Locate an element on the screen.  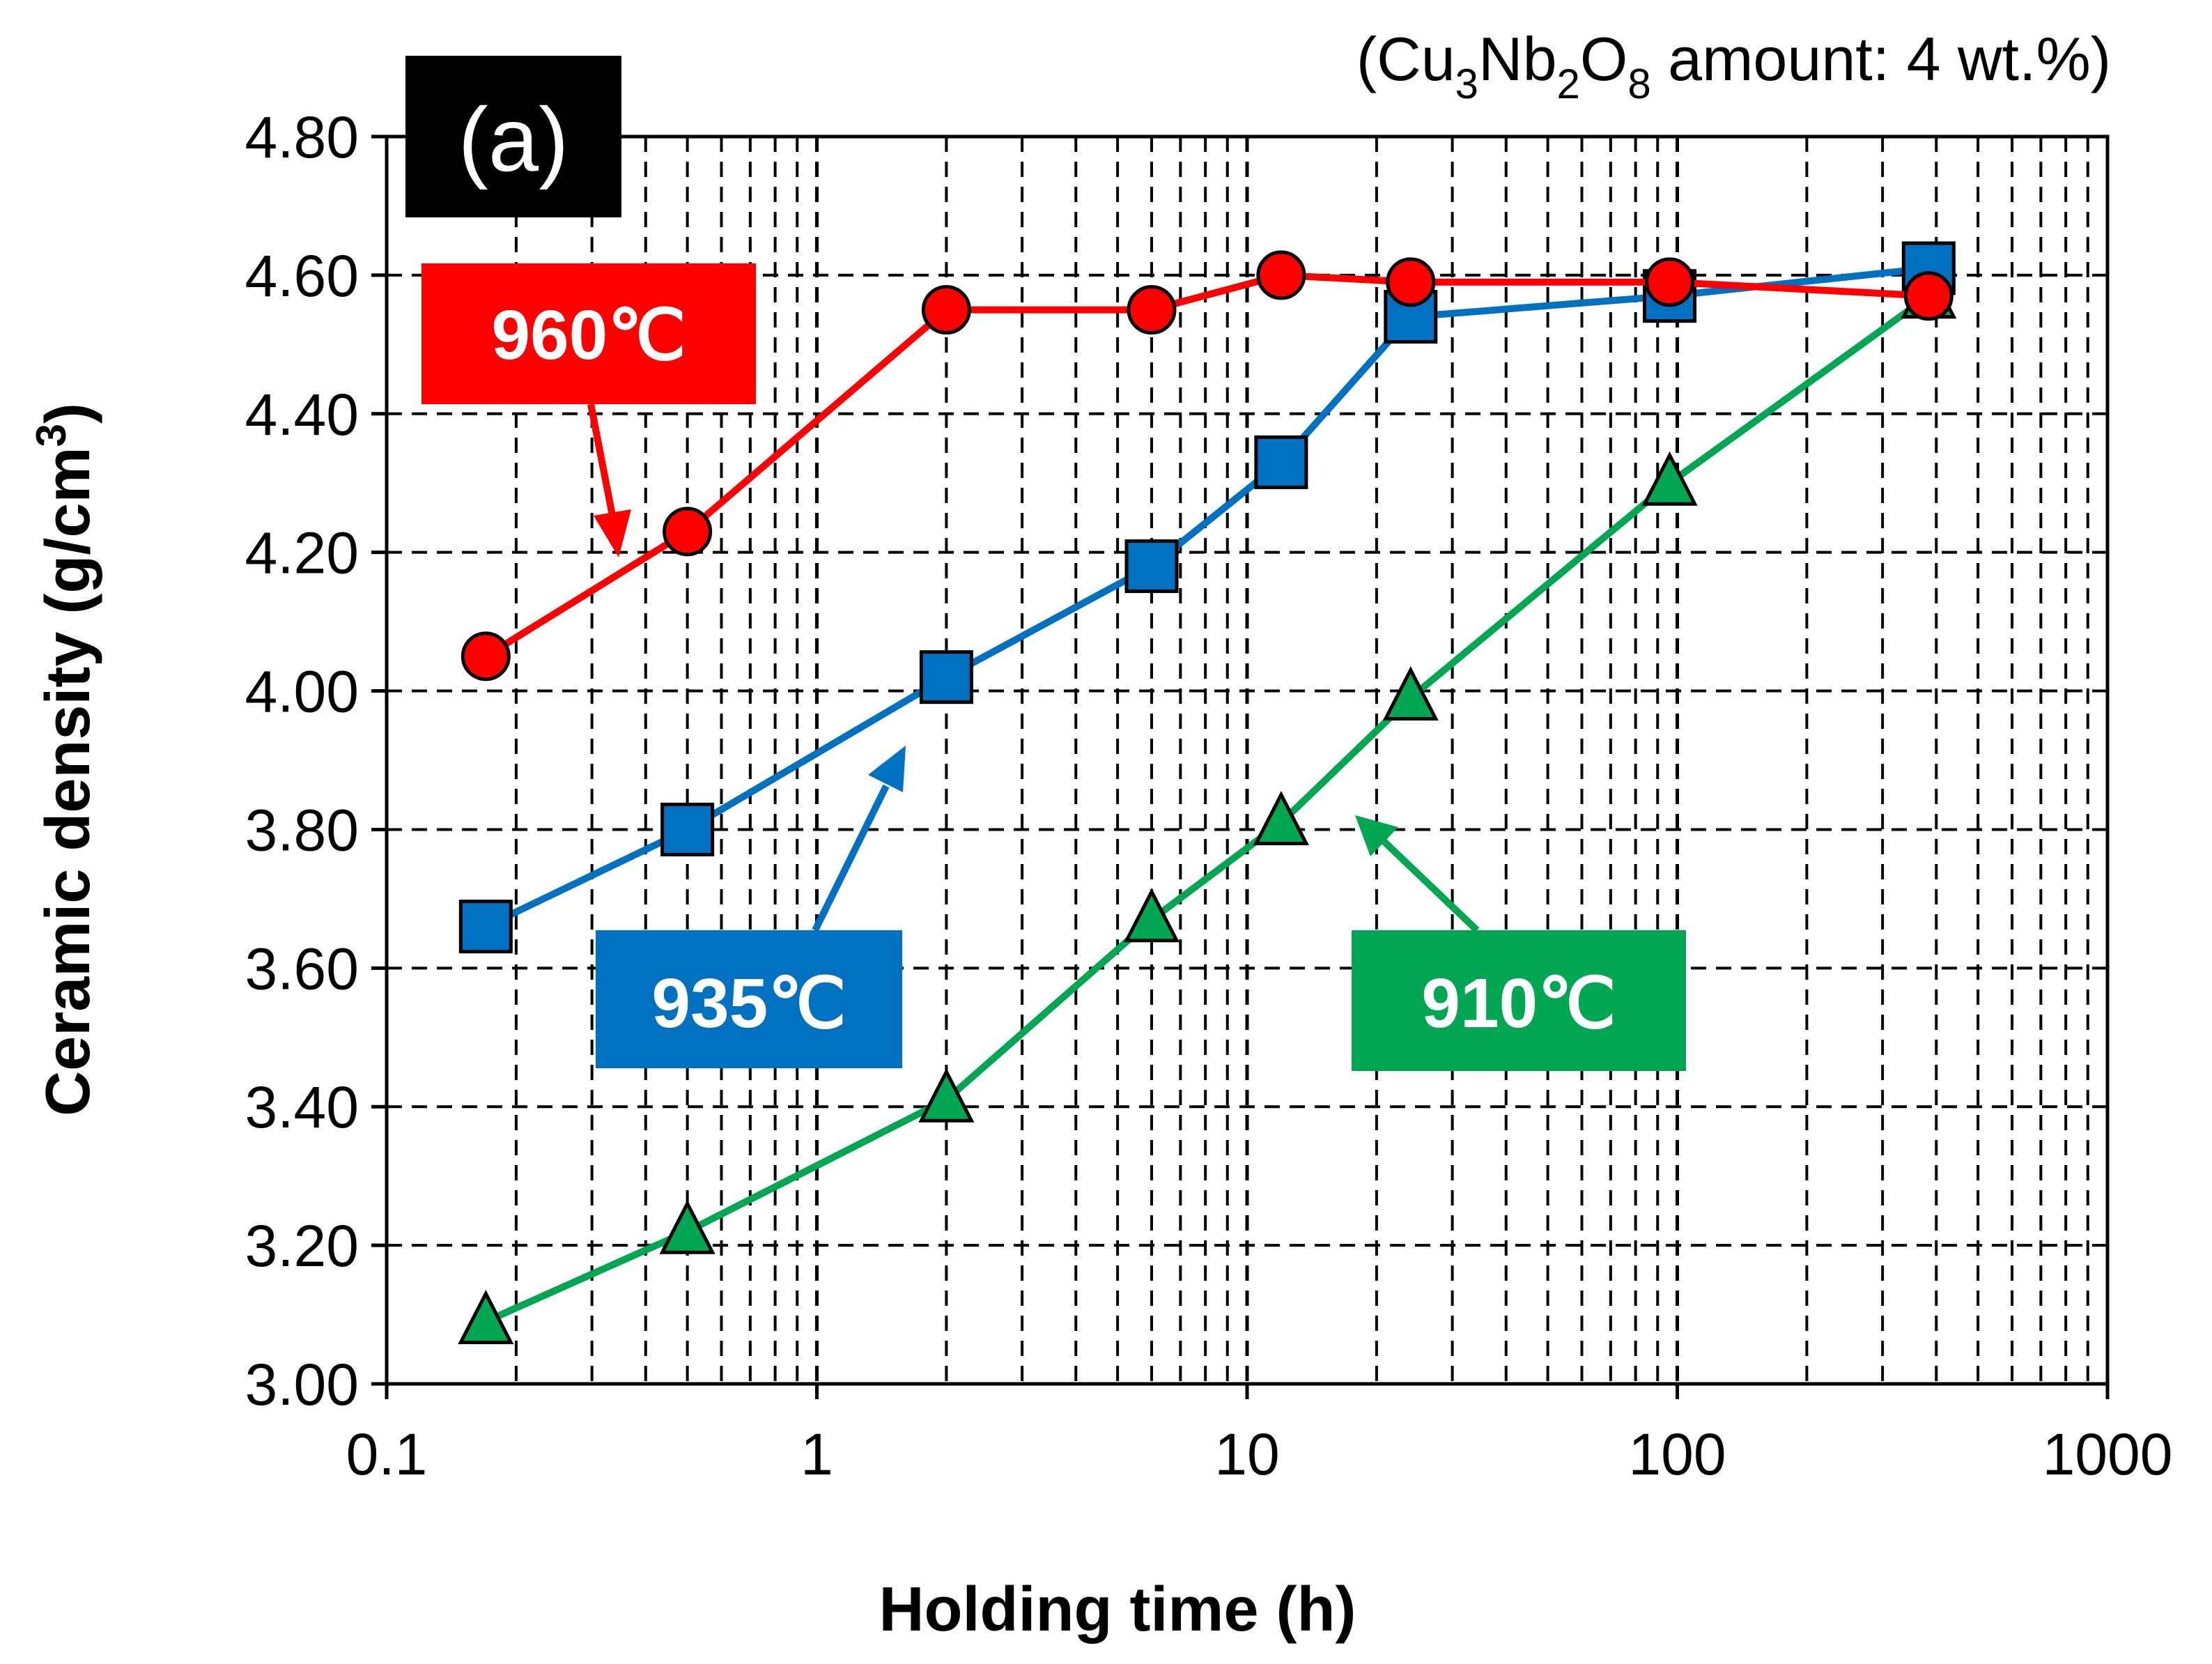
composition-note: (Cu3Nb2O8 amount: 4 wt.%) is located at coordinates (1733, 65).